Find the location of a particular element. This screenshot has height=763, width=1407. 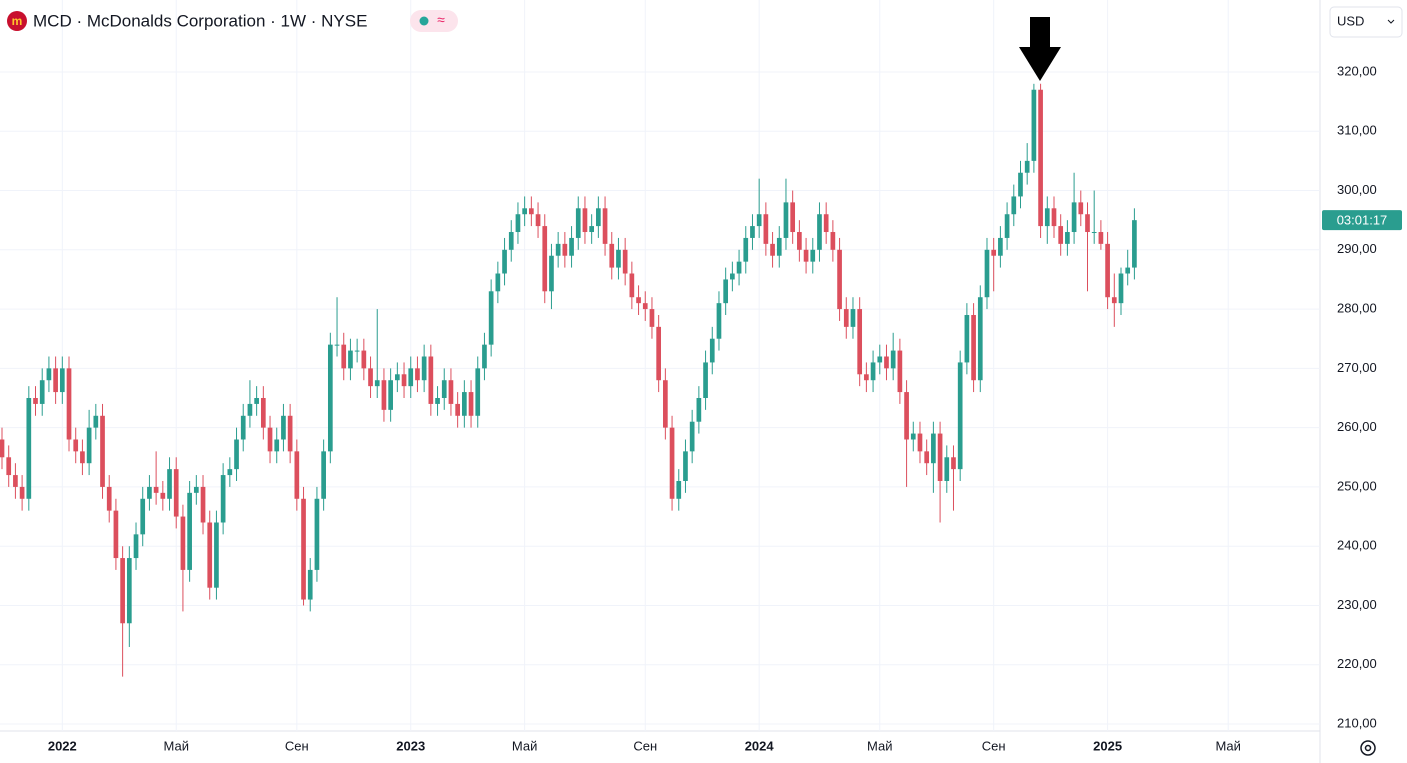

x-tick-label: 2023 is located at coordinates (410, 745).